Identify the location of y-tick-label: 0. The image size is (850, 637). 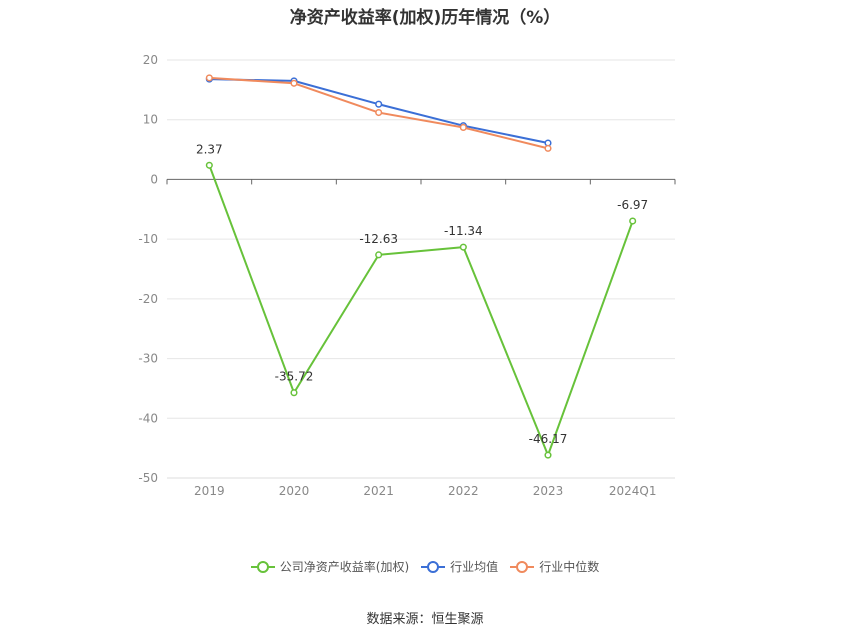
(154, 179).